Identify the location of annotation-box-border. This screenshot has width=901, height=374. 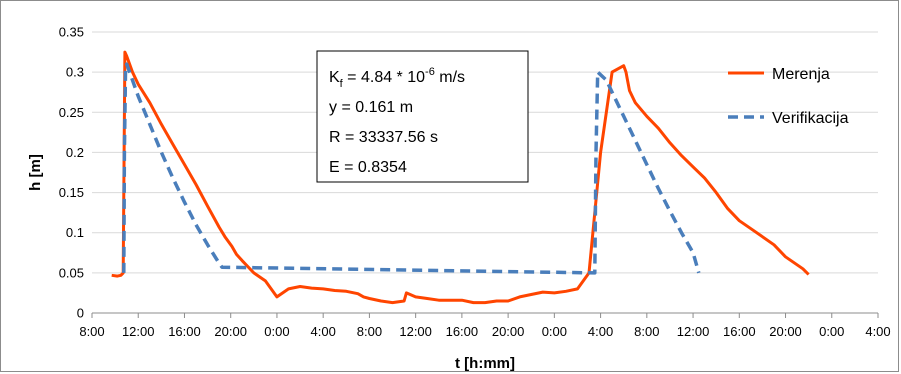
(422, 116).